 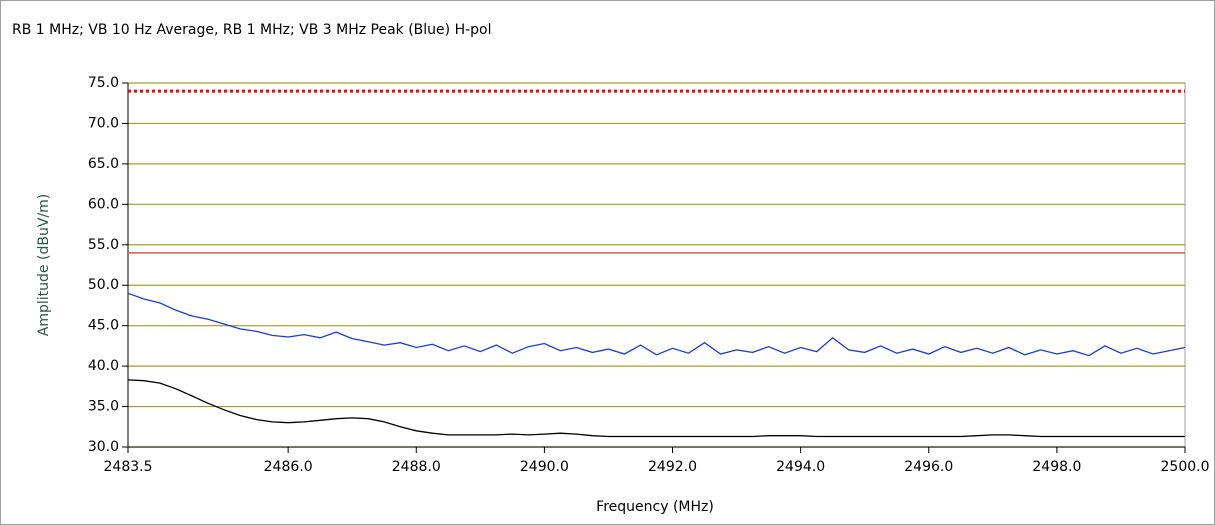 What do you see at coordinates (44, 265) in the screenshot?
I see `y-axis-label: Amplitude (dBuV/m)` at bounding box center [44, 265].